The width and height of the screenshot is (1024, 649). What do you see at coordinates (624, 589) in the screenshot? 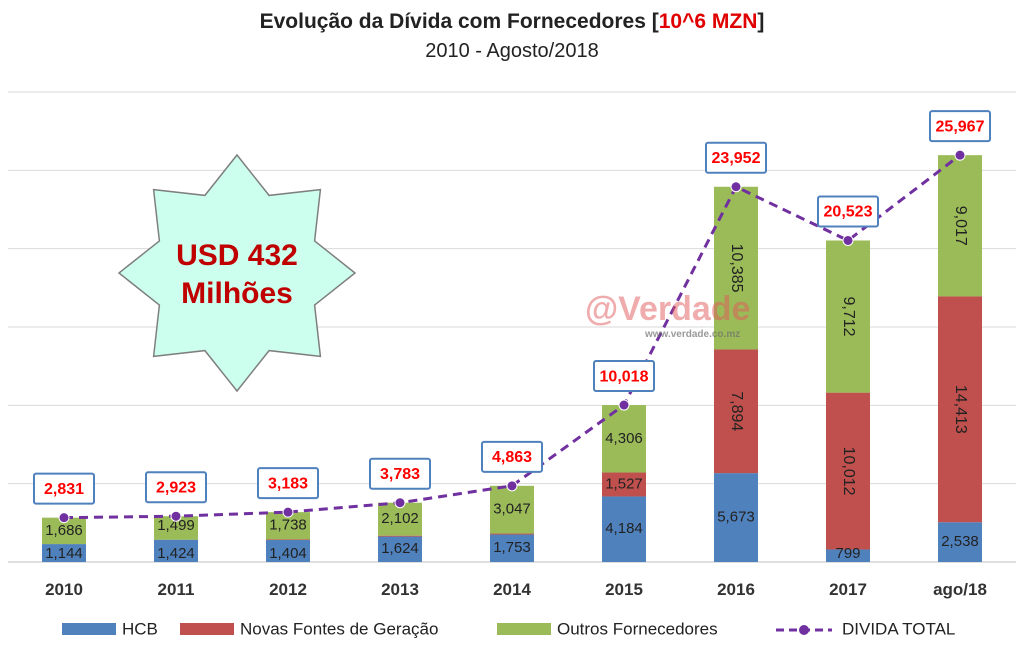
I see `x-tick-label: 2015` at bounding box center [624, 589].